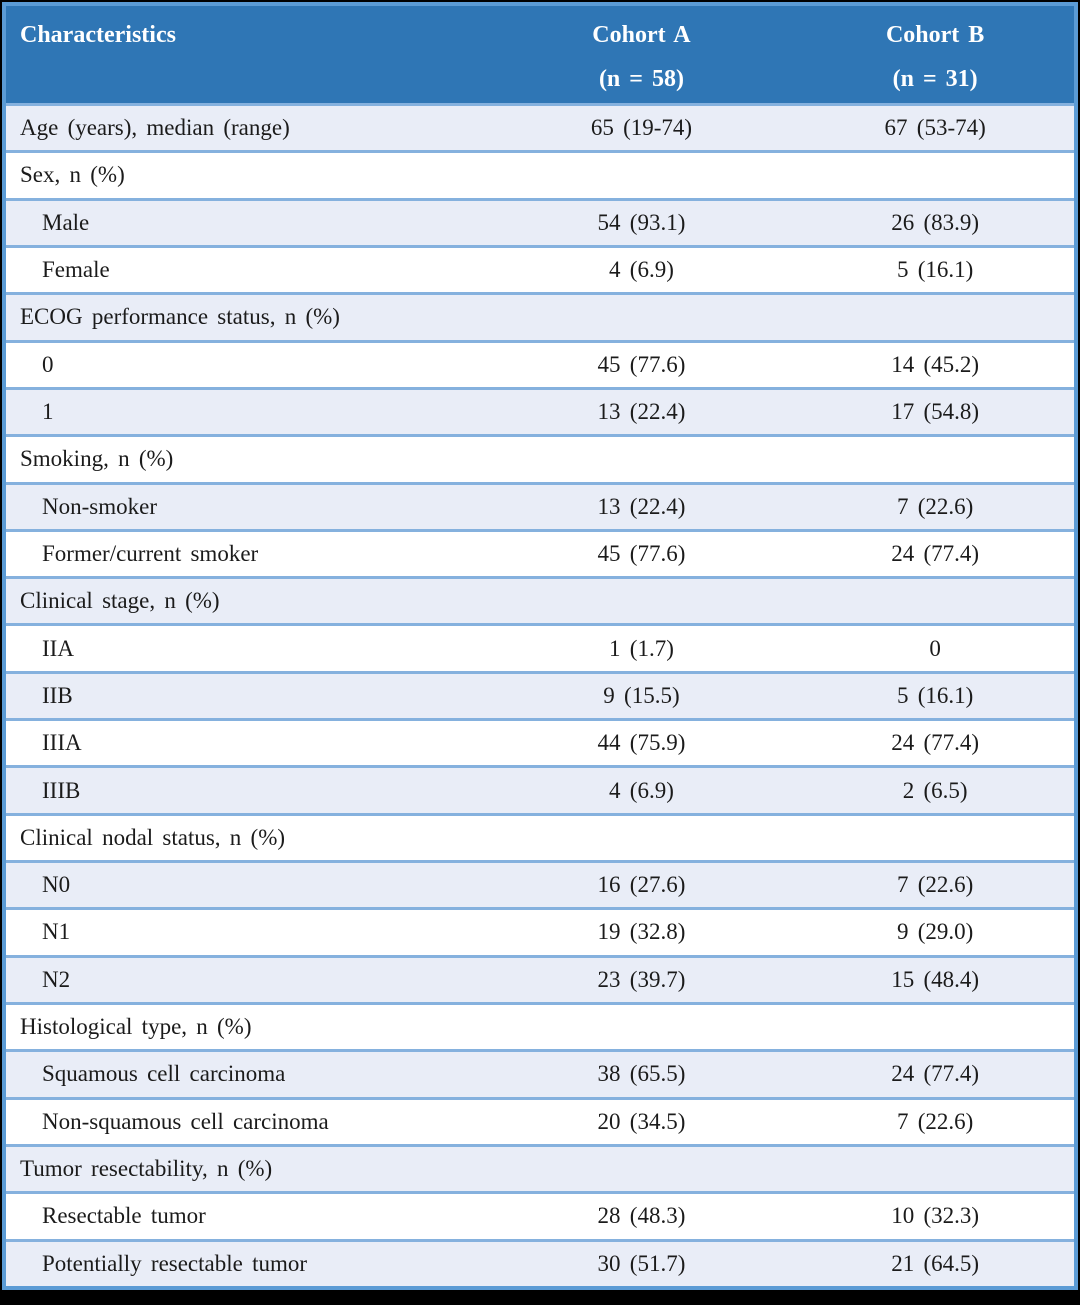 The width and height of the screenshot is (1080, 1305). I want to click on table-row-category: Sex, n (%), so click(540, 174).